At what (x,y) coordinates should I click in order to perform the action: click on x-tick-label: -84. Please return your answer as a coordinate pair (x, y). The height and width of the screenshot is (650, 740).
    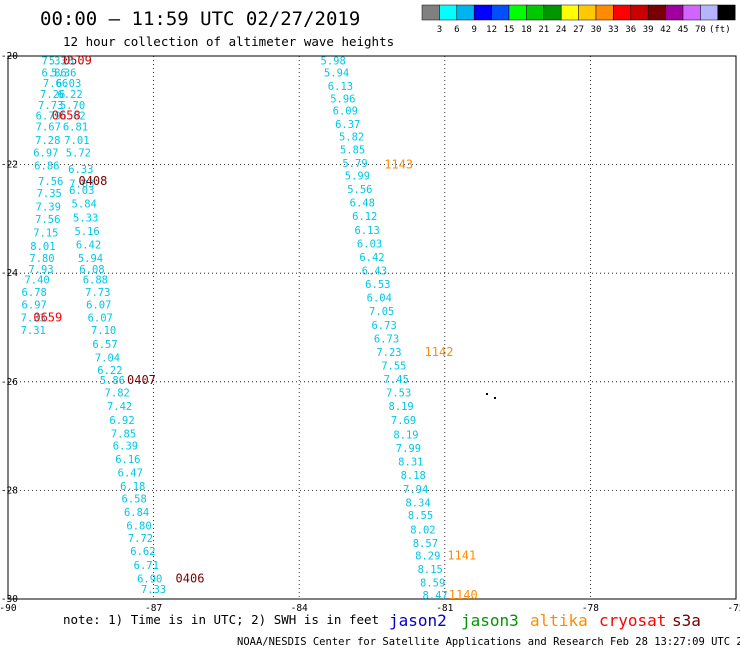
    Looking at the image, I should click on (299, 608).